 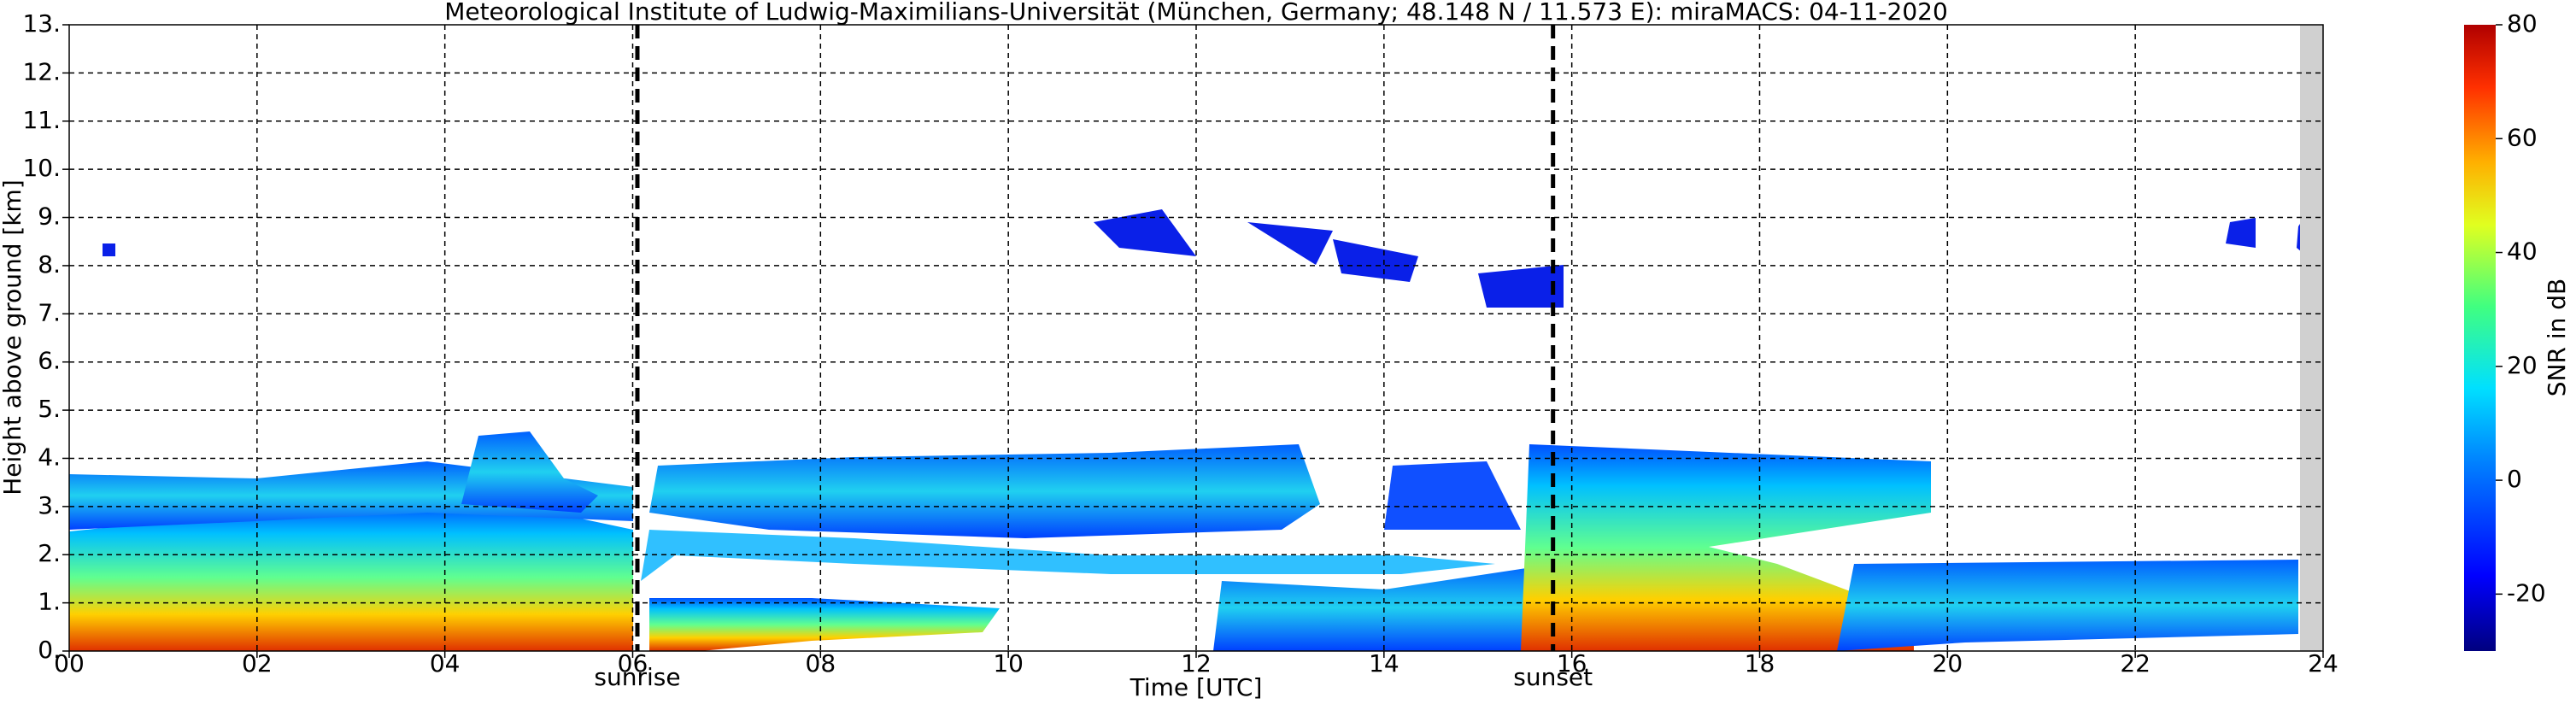 I want to click on y-tick-label: 1., so click(x=49, y=602).